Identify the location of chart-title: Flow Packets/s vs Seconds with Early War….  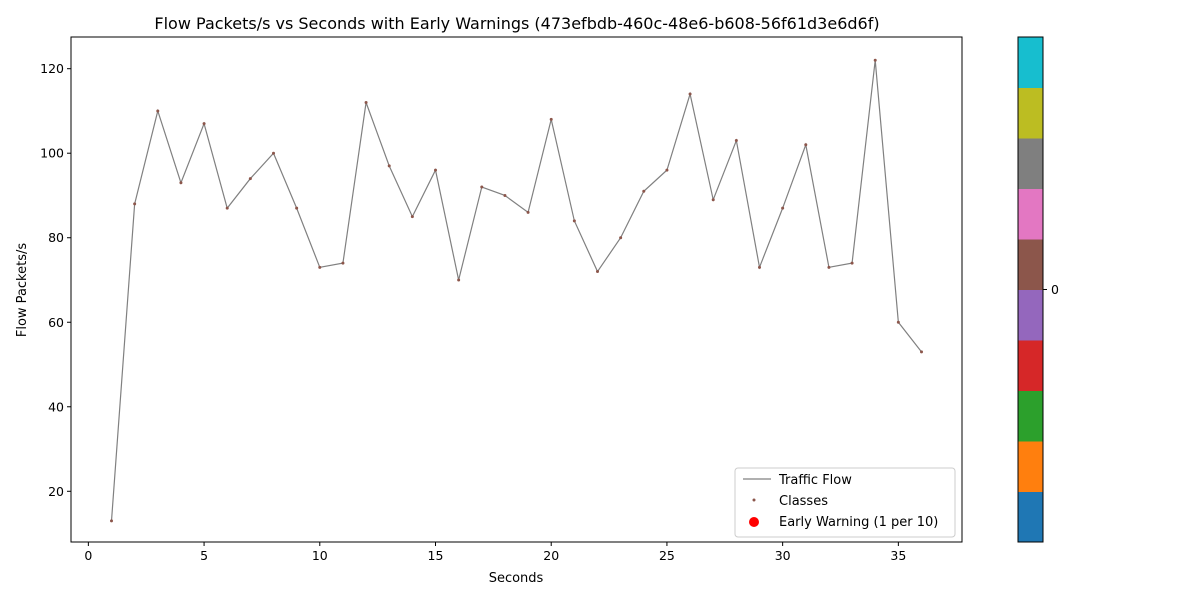
(516, 23).